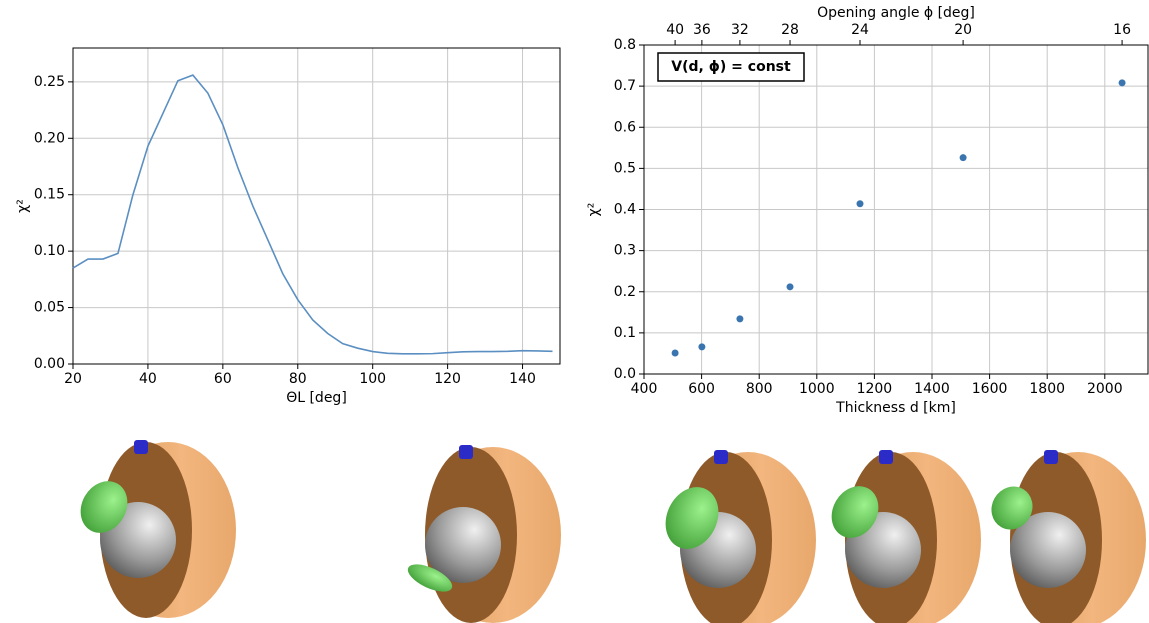 Image resolution: width=1149 pixels, height=623 pixels. I want to click on x-tick-label: 40, so click(148, 379).